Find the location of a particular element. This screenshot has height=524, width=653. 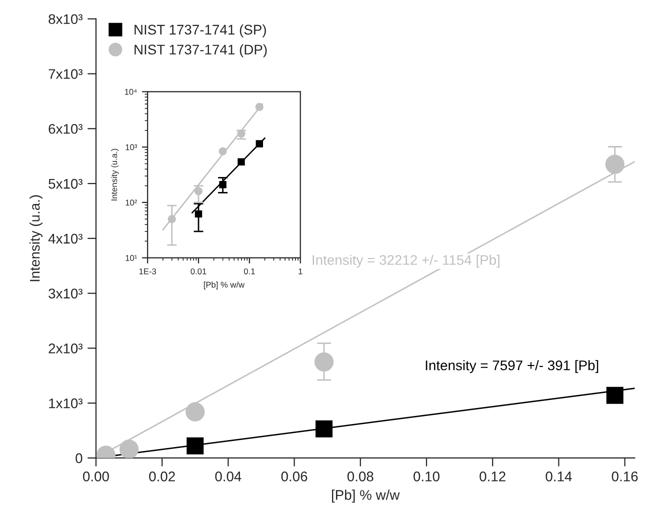

y-tick-label: 7x10³ is located at coordinates (65, 74).